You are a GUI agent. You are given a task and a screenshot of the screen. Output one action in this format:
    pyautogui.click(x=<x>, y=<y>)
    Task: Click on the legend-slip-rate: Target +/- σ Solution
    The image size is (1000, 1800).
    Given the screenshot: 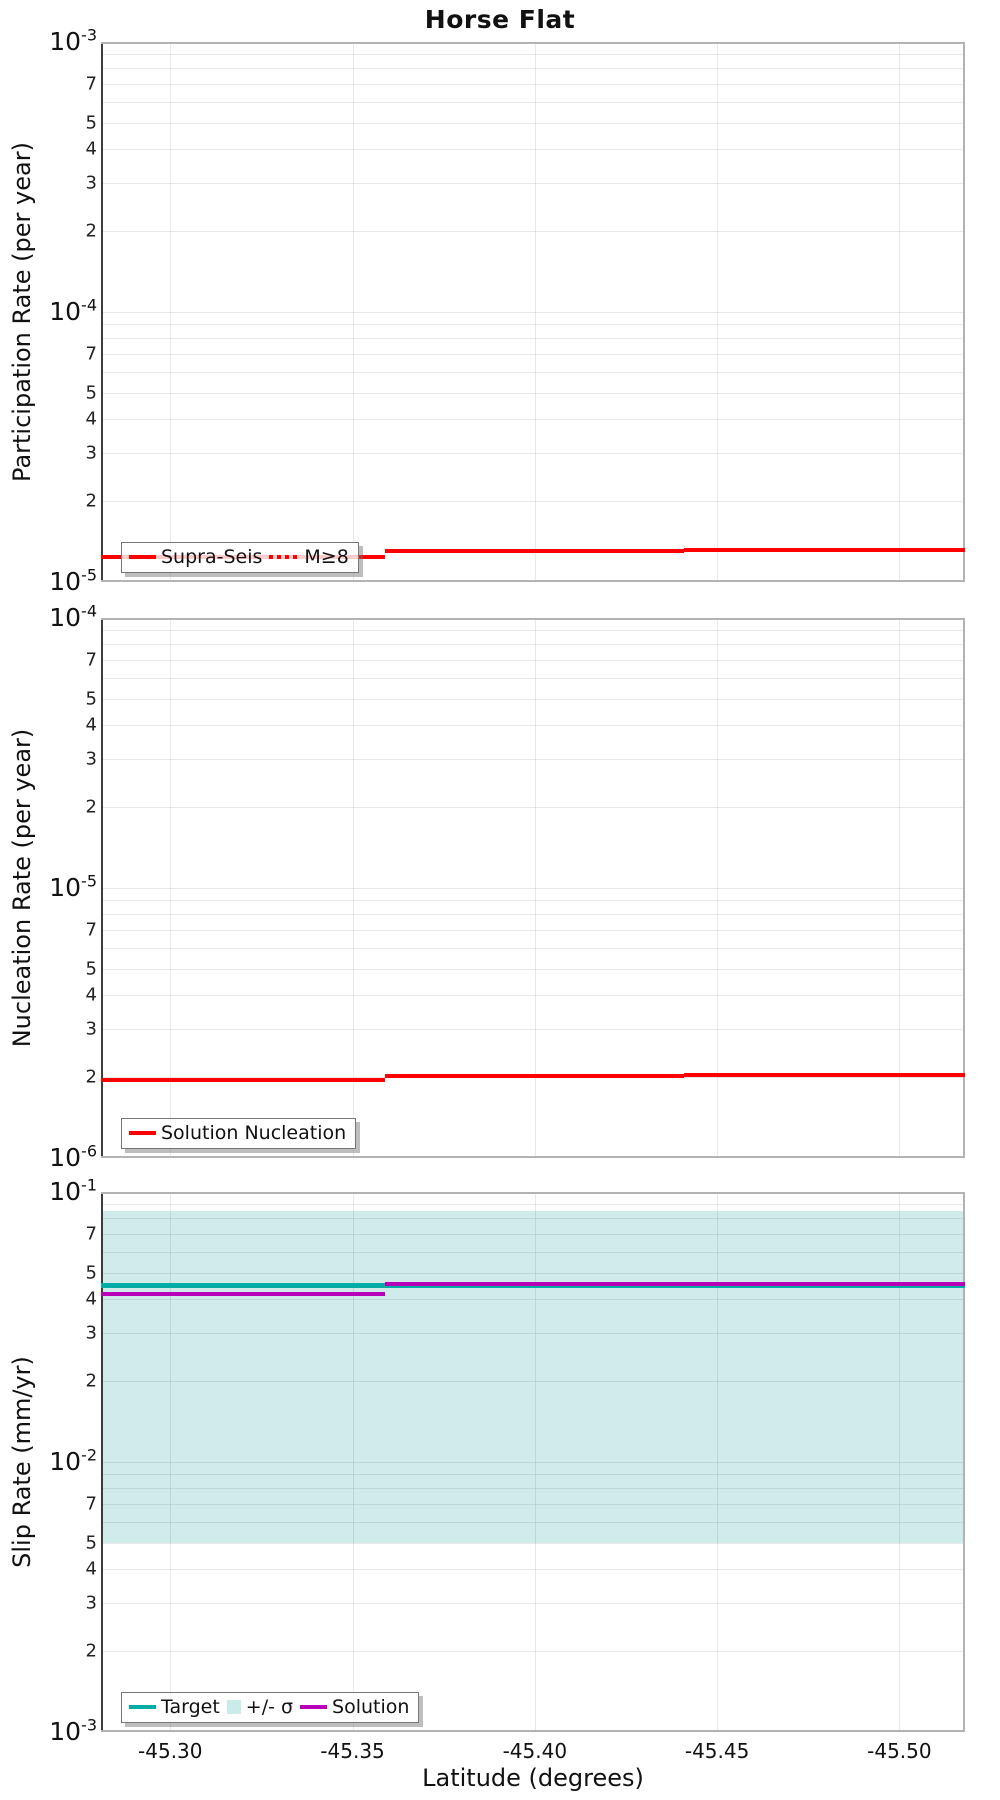 What is the action you would take?
    pyautogui.click(x=270, y=1707)
    